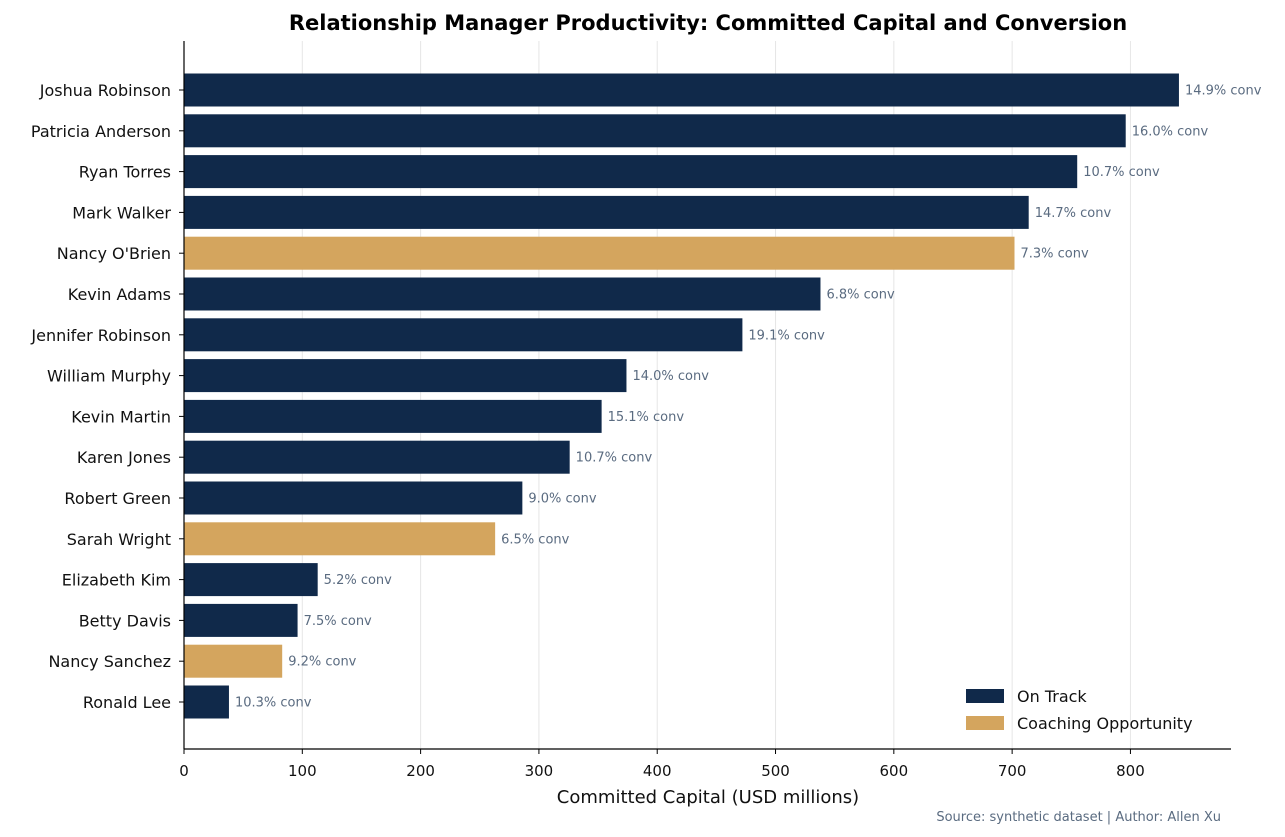  What do you see at coordinates (420, 771) in the screenshot?
I see `x-tick-label: 200` at bounding box center [420, 771].